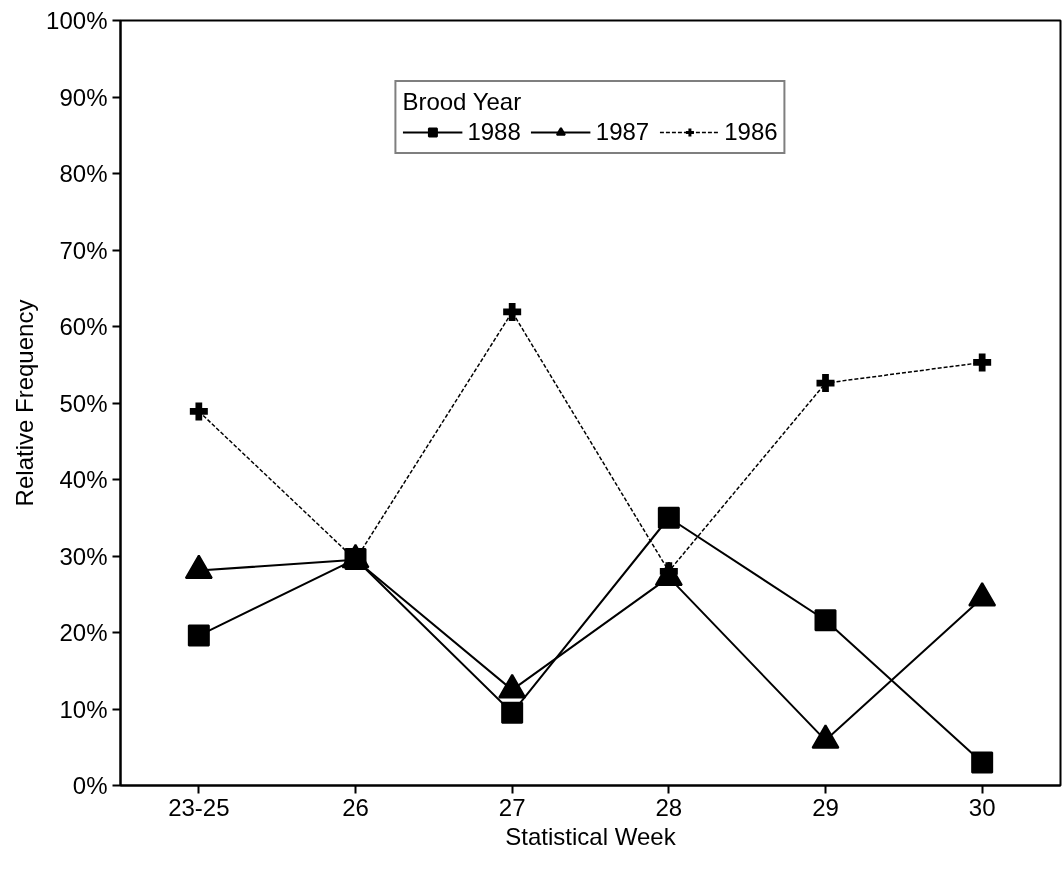 This screenshot has width=1062, height=875. I want to click on y-tick-label: 10%, so click(83, 709).